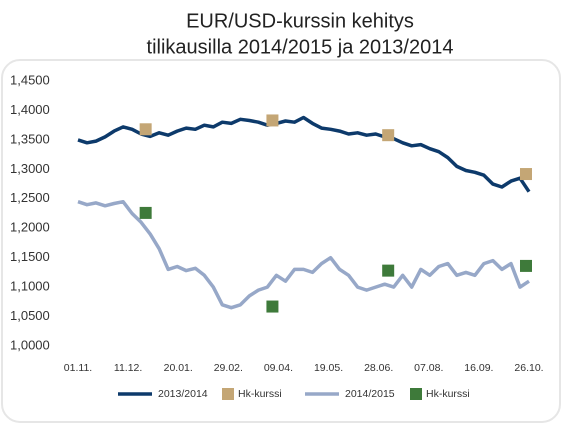  I want to click on x-tick-label: 26.10., so click(528, 368).